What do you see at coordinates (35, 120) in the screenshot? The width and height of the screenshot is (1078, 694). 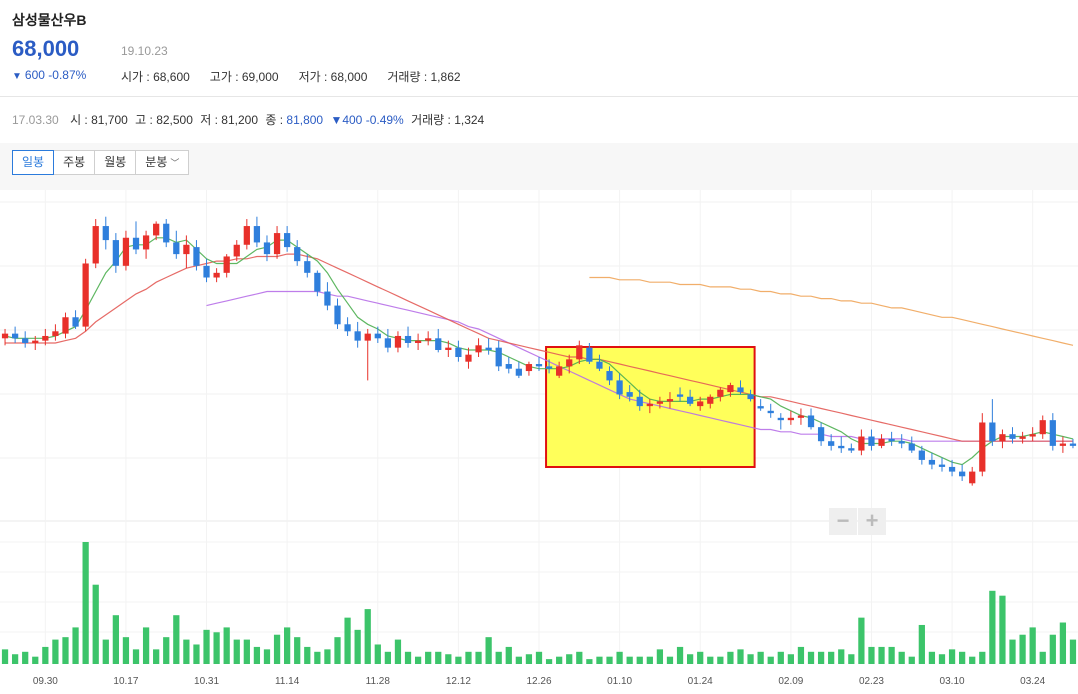 I see `ohlc-date: 17.03.30` at bounding box center [35, 120].